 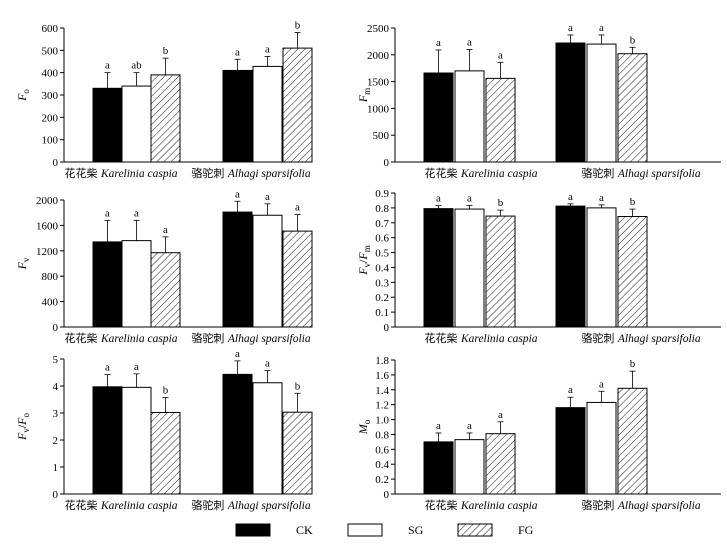 I want to click on y-tick-label: 0.8, so click(x=382, y=435).